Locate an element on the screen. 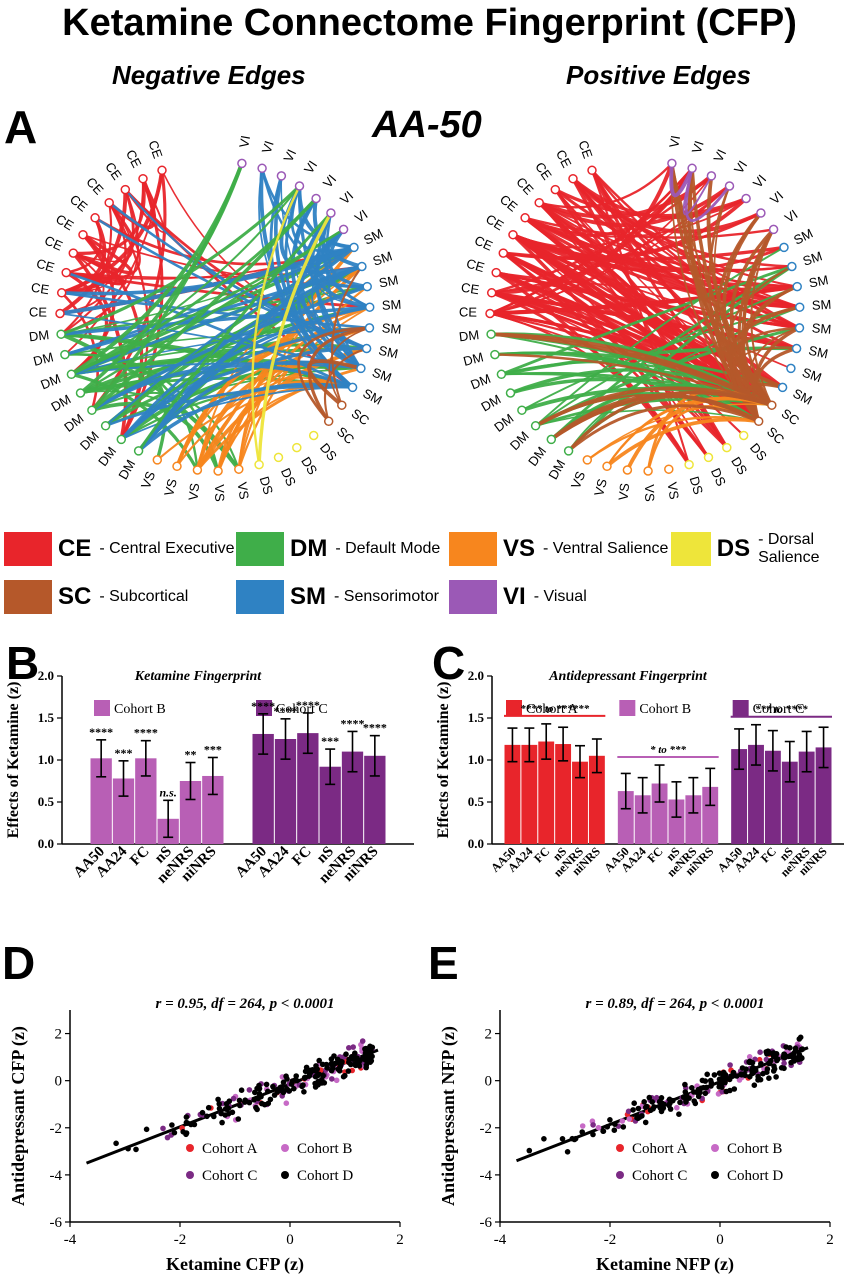 The image size is (859, 1280). significance-label: *** to **** is located at coordinates (781, 710).